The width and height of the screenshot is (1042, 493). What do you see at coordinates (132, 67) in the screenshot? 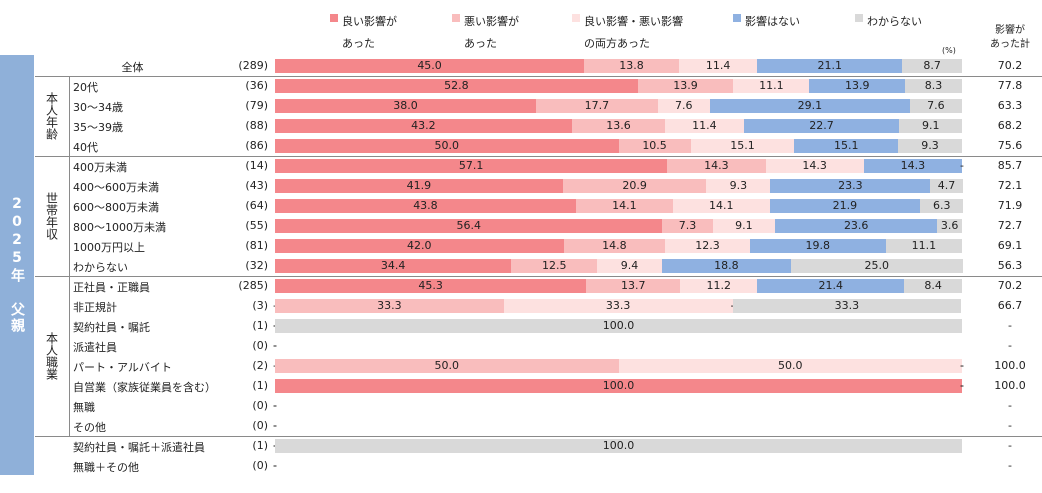
I see `category-label: 全体` at bounding box center [132, 67].